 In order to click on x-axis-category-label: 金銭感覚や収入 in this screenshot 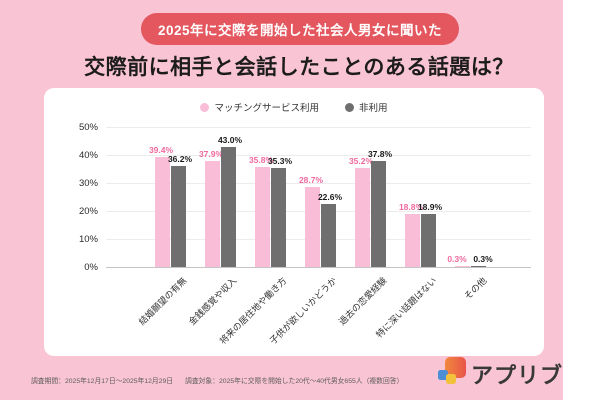, I will do `click(212, 301)`.